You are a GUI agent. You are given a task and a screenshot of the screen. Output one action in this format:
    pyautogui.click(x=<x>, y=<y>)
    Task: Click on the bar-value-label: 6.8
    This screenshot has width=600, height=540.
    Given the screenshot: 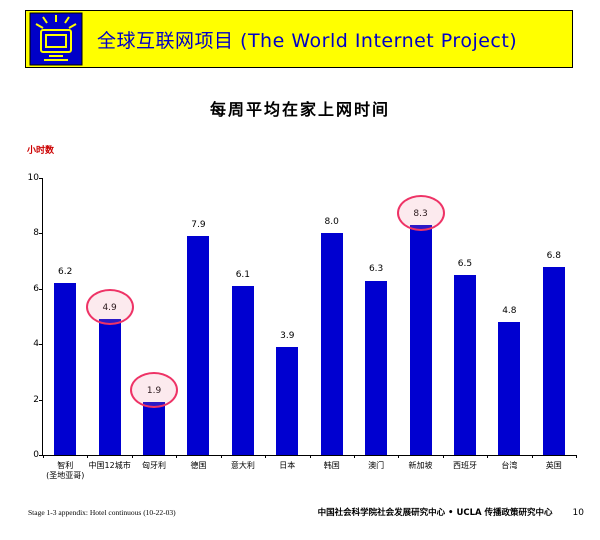 What is the action you would take?
    pyautogui.click(x=553, y=255)
    